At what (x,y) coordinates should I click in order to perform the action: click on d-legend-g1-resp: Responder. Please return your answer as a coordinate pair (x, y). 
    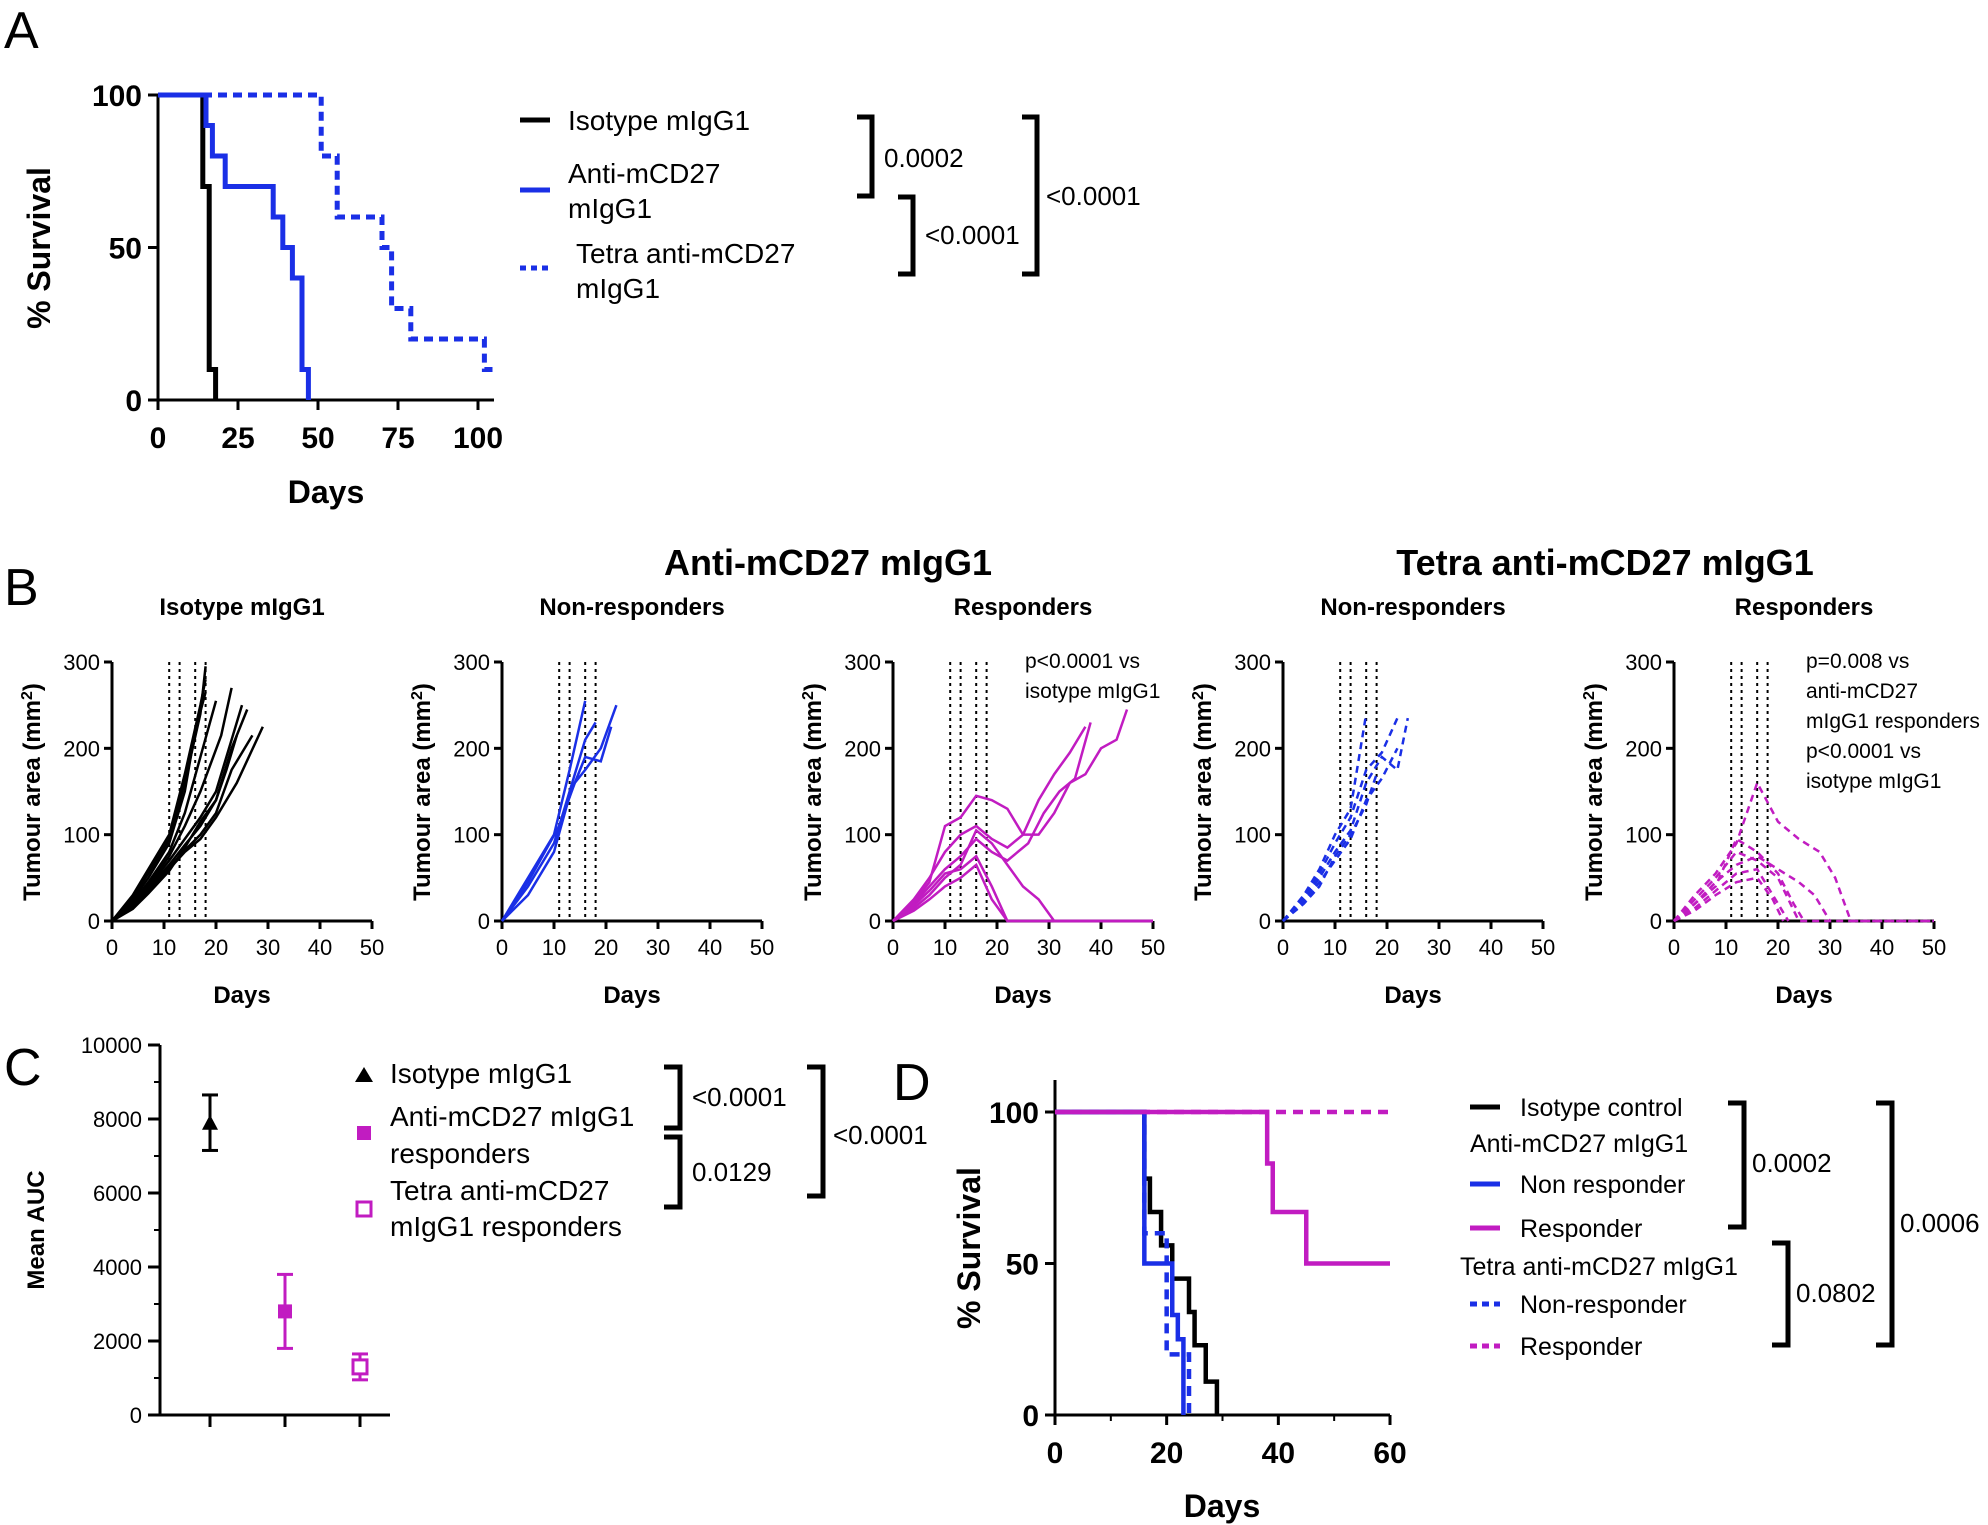
    Looking at the image, I should click on (1581, 1229).